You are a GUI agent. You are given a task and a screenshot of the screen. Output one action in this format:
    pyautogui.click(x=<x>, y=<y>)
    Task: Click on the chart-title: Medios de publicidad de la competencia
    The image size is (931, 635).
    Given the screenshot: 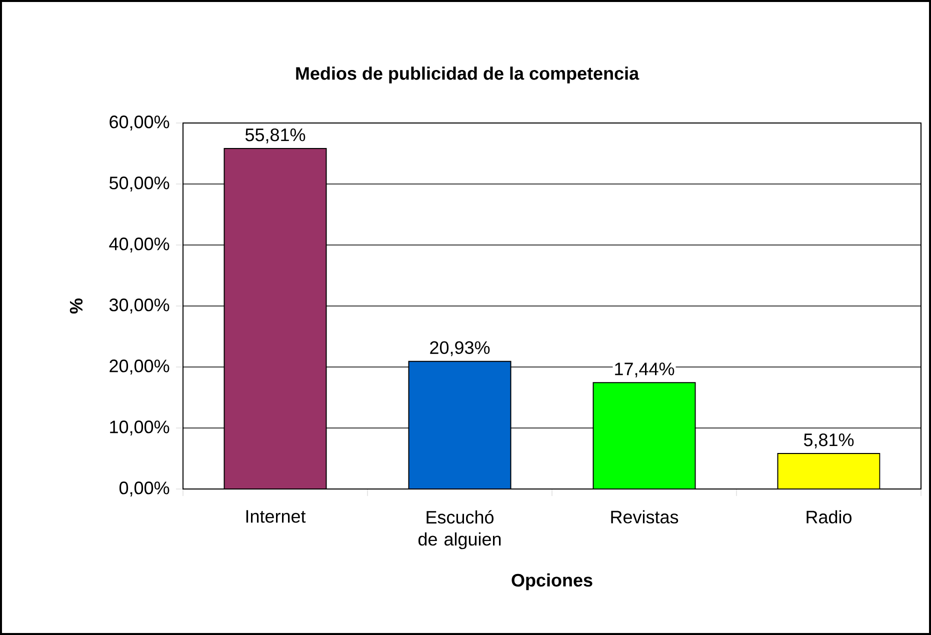 What is the action you would take?
    pyautogui.click(x=468, y=75)
    